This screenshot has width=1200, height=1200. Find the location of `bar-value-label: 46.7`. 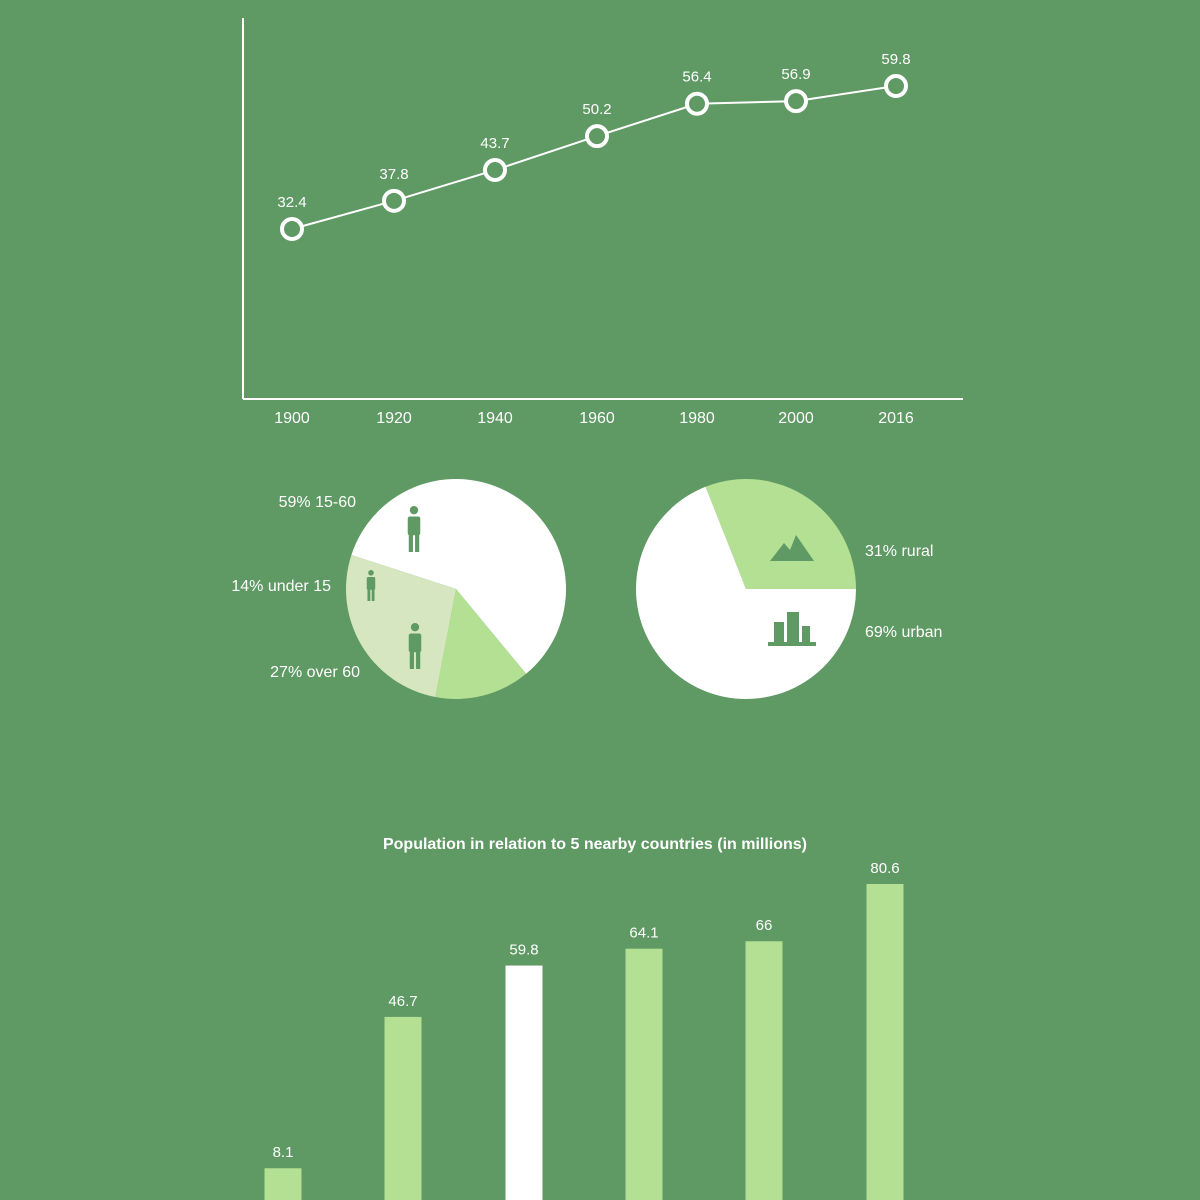

bar-value-label: 46.7 is located at coordinates (402, 1001).